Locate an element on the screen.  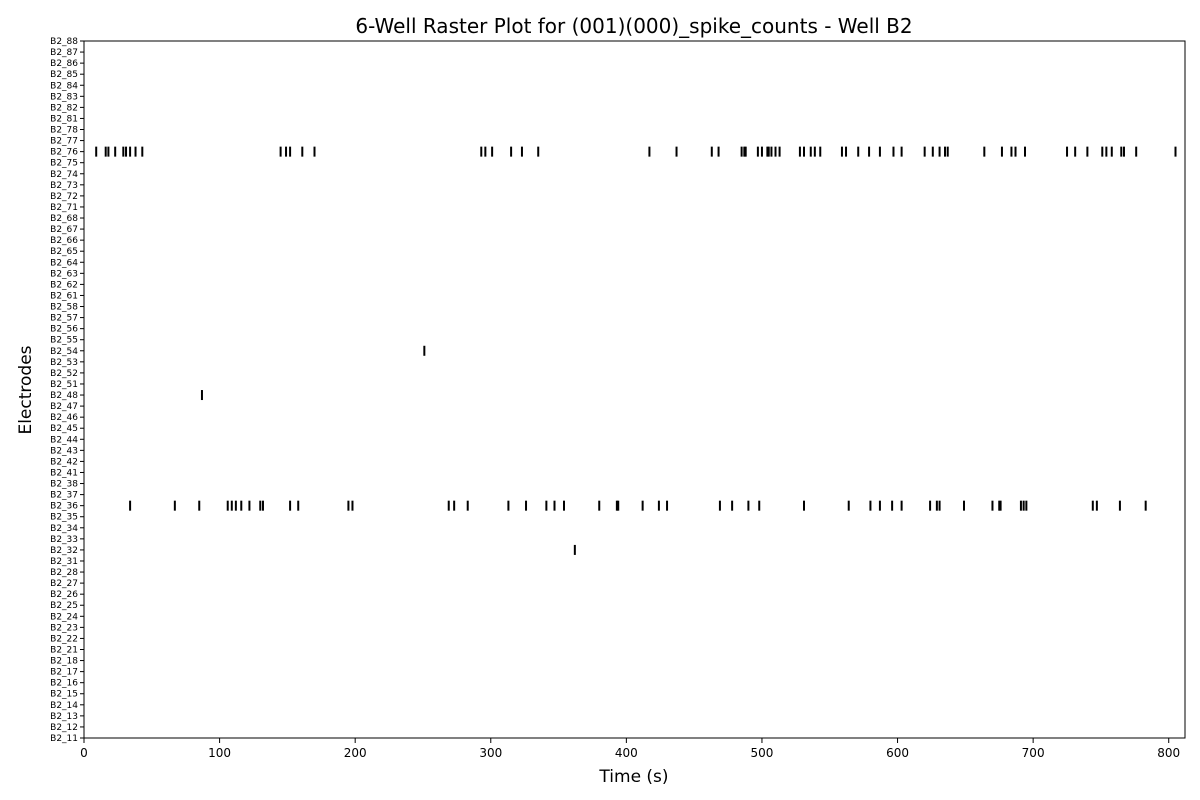
y-tick-label: B2_57 is located at coordinates (64, 319).